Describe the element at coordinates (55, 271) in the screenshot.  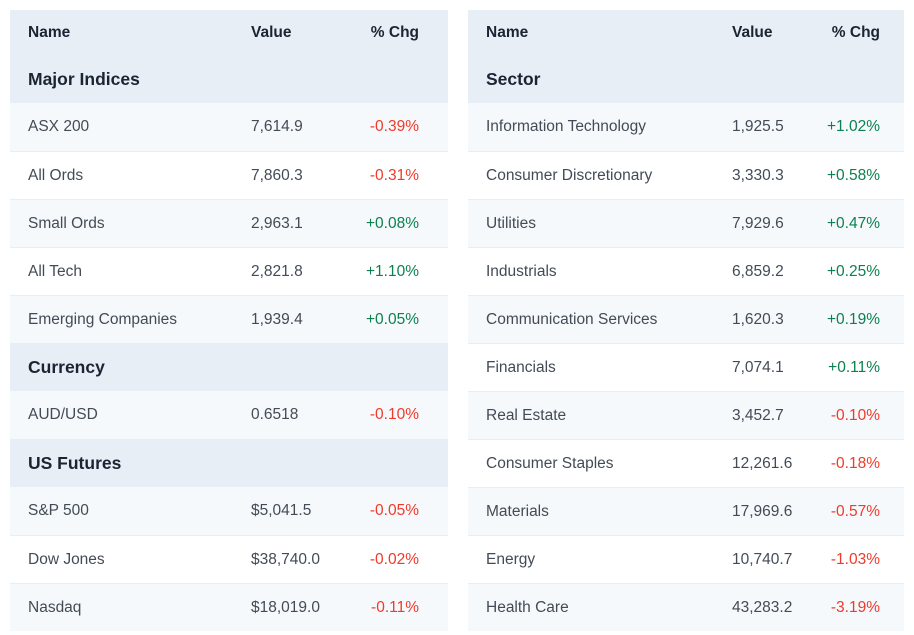
I see `row-name: All Tech` at that location.